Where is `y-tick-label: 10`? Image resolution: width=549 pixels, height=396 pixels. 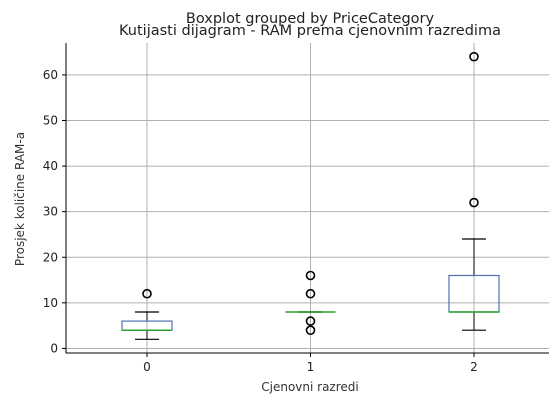
y-tick-label: 10 is located at coordinates (50, 303).